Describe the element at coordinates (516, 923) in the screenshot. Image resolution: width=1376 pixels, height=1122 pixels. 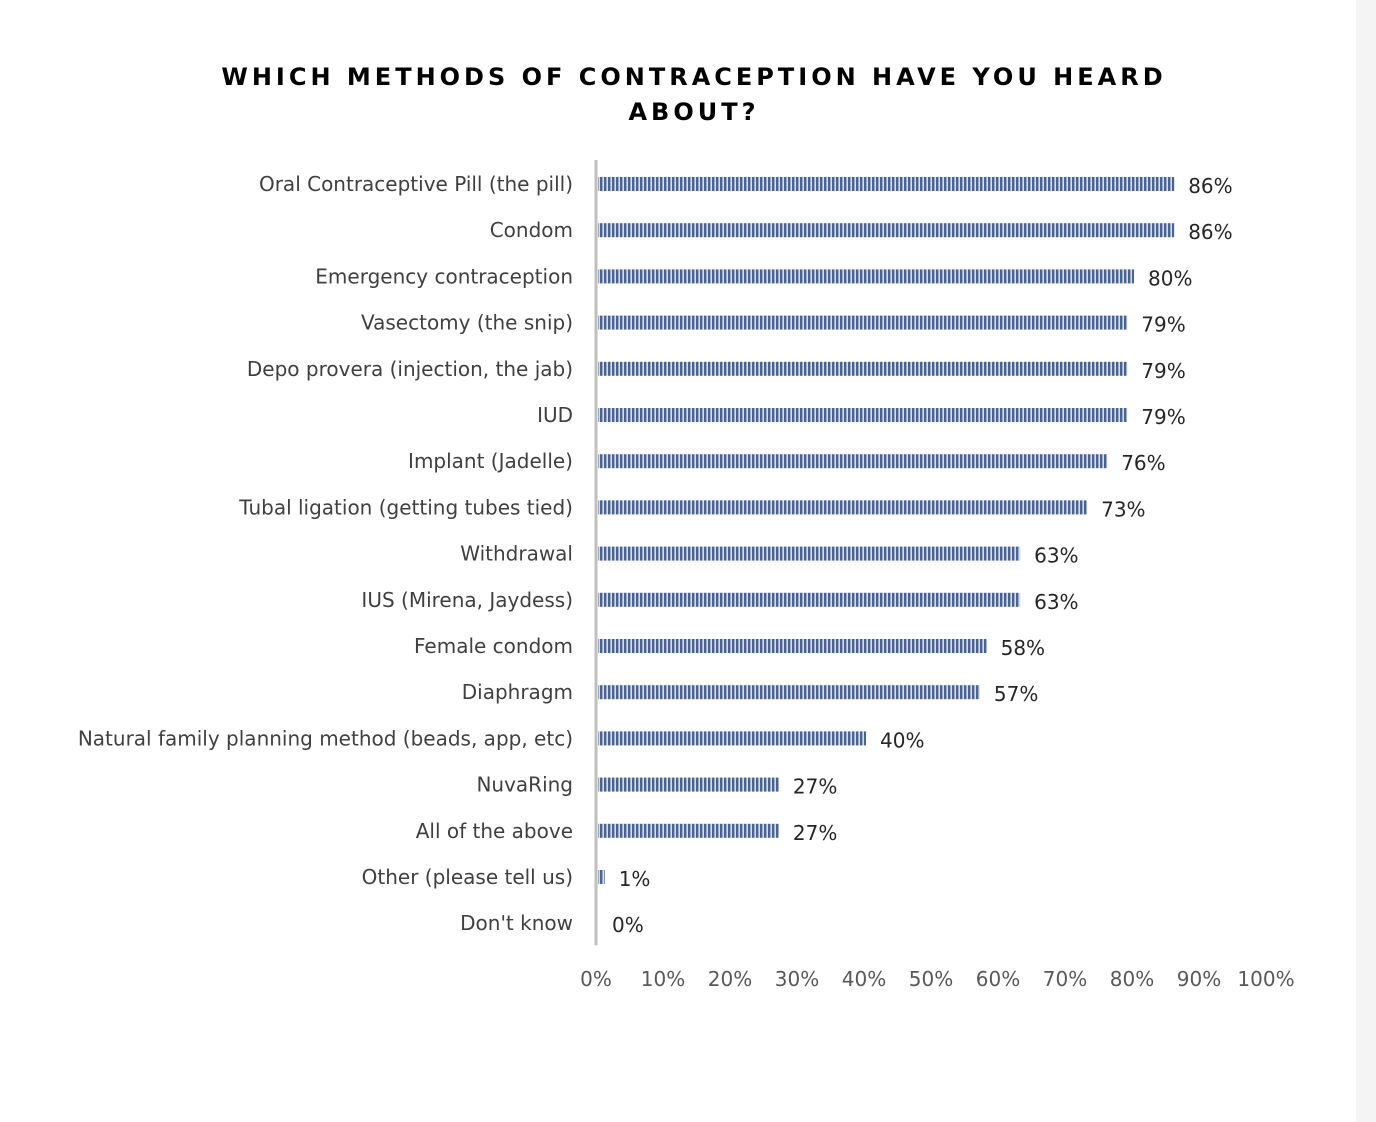
I see `category-label: Don't know` at that location.